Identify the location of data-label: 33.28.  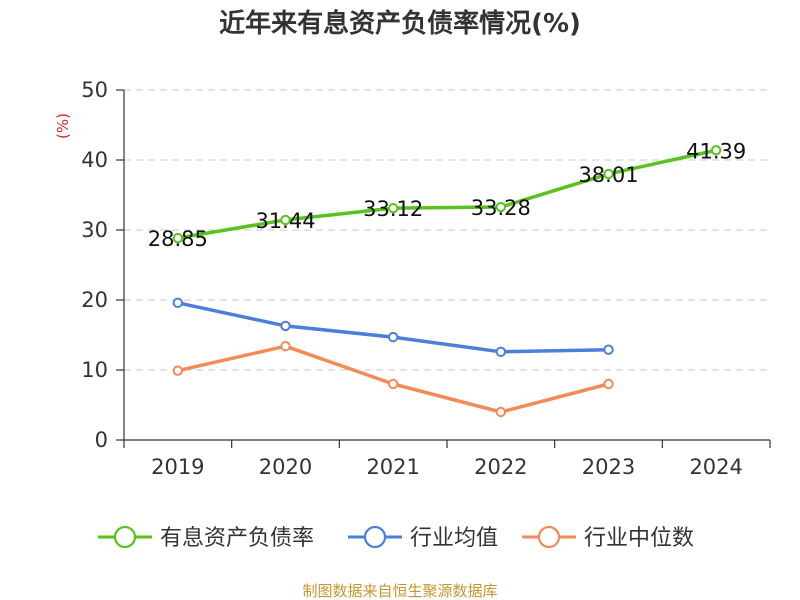
(501, 208).